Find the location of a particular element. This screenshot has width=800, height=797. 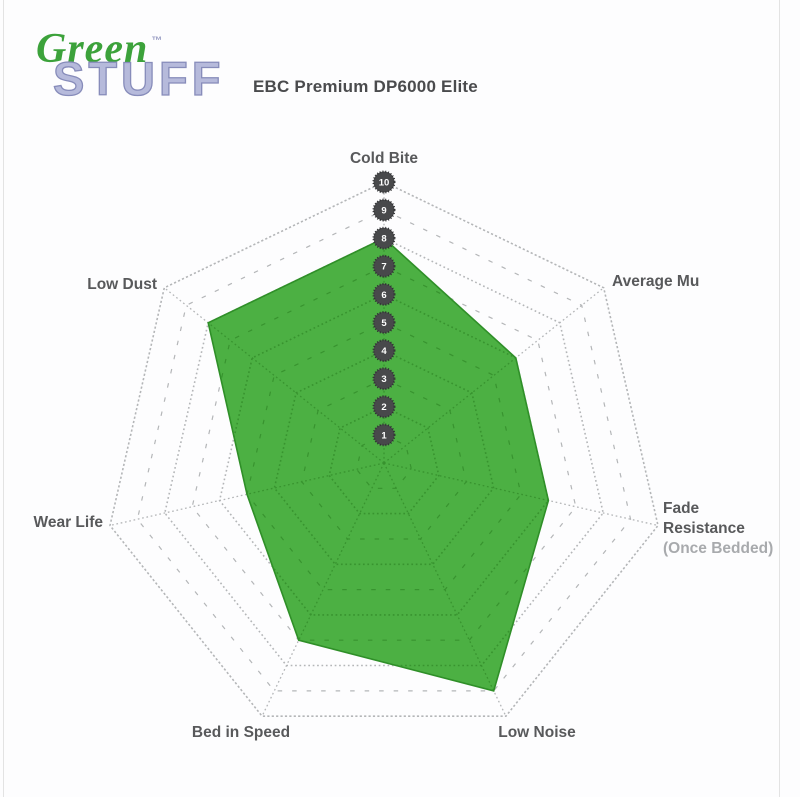

grid-spoke-low-noise is located at coordinates (445, 576).